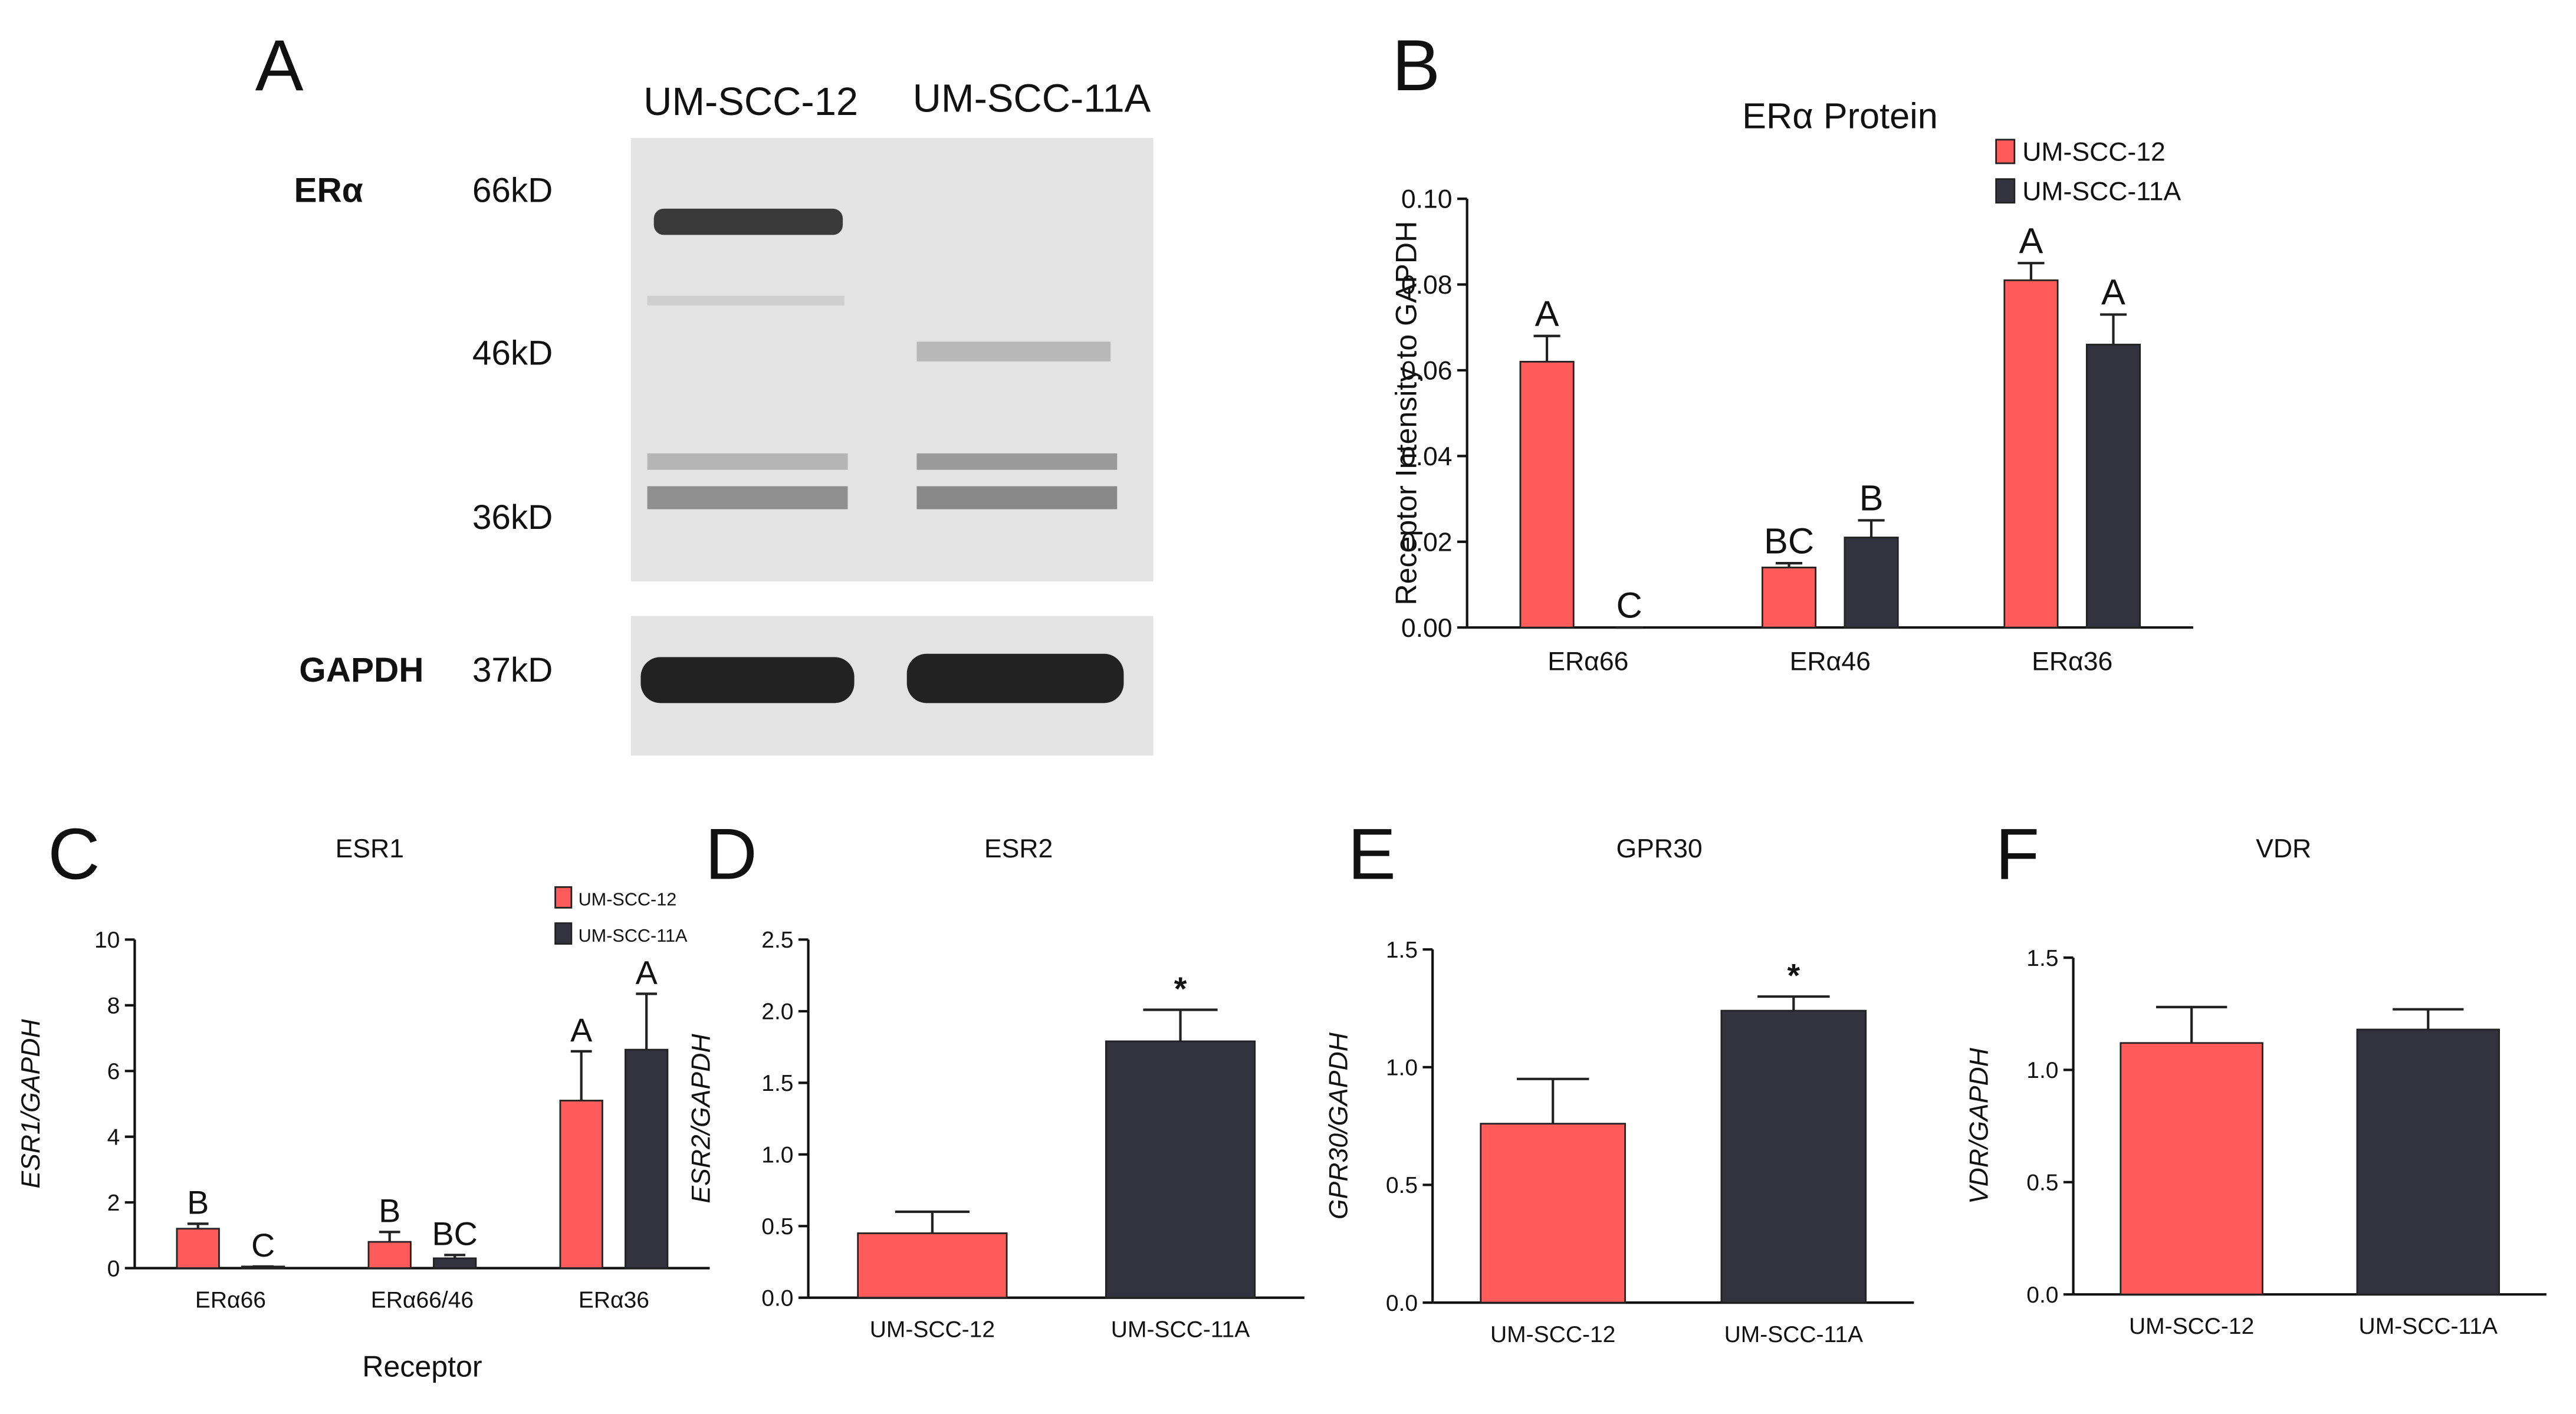 This screenshot has height=1414, width=2576. What do you see at coordinates (731, 853) in the screenshot?
I see `panel-letter: D` at bounding box center [731, 853].